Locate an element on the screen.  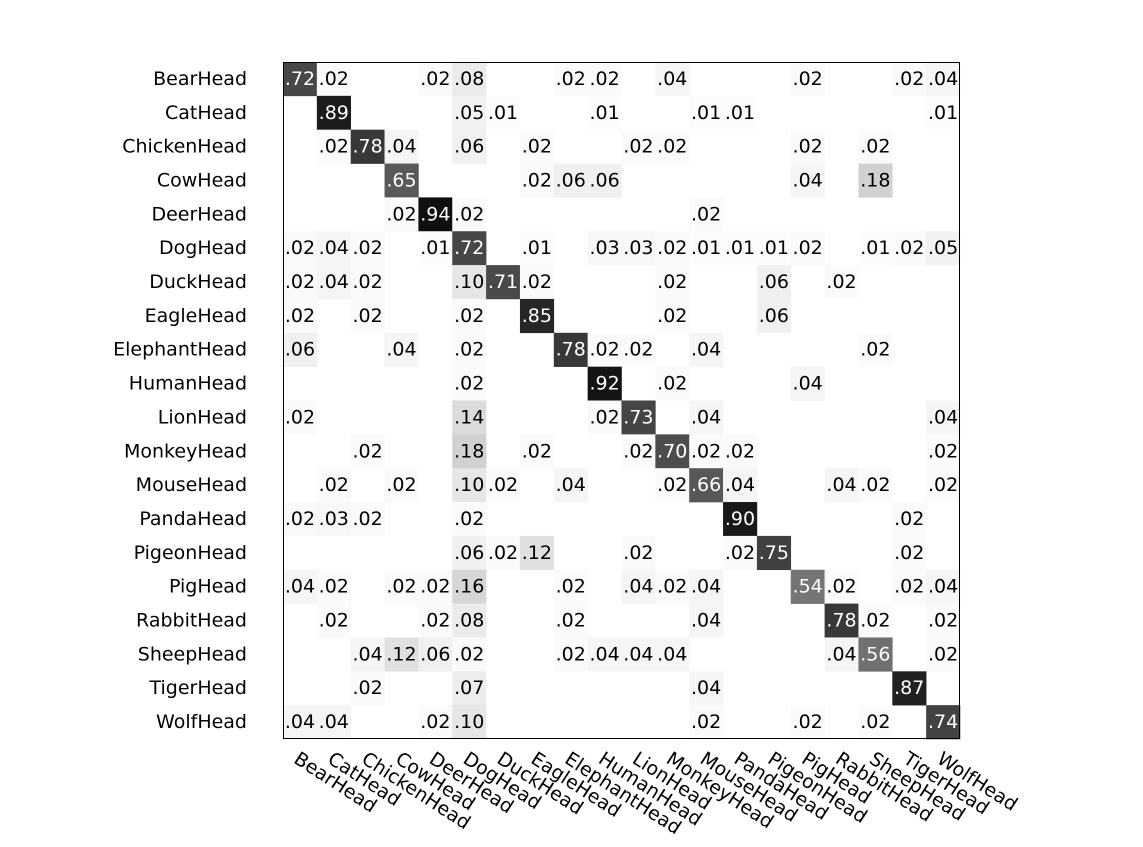
cell-pandahead-bearhead is located at coordinates (300, 519).